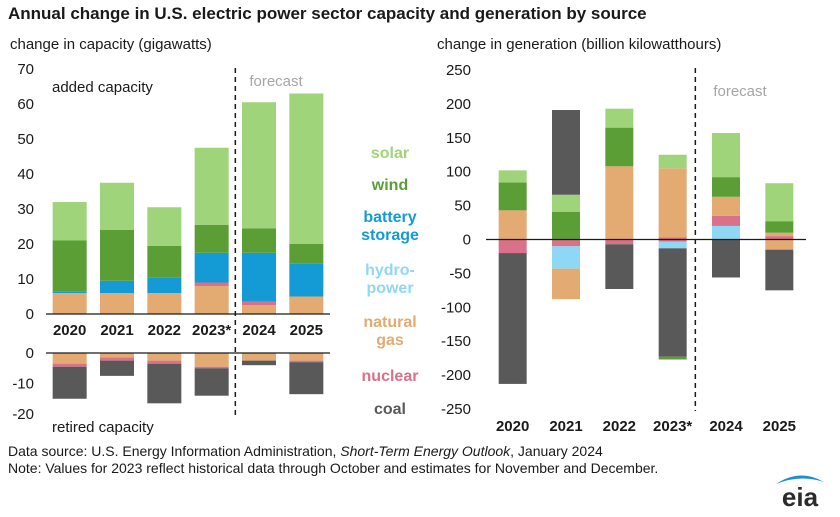 The image size is (840, 517). I want to click on capacity-forecast-label: forecast, so click(276, 81).